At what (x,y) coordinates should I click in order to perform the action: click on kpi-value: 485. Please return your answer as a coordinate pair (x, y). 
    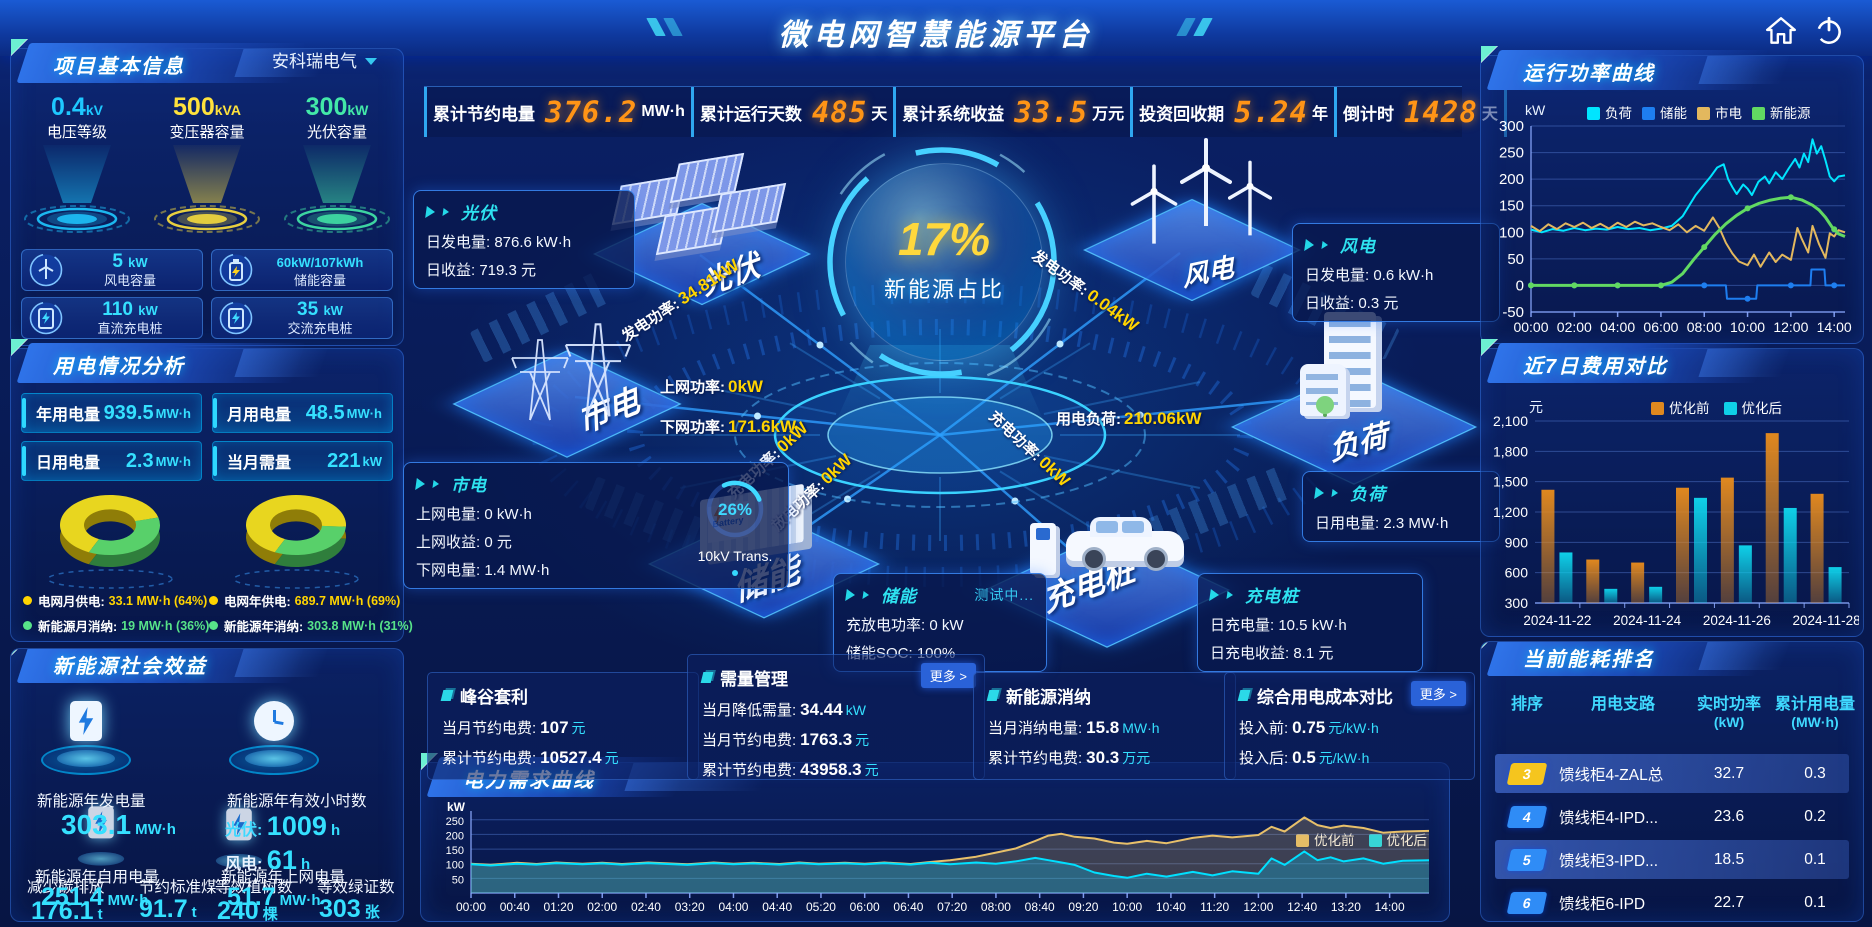
    Looking at the image, I should click on (839, 112).